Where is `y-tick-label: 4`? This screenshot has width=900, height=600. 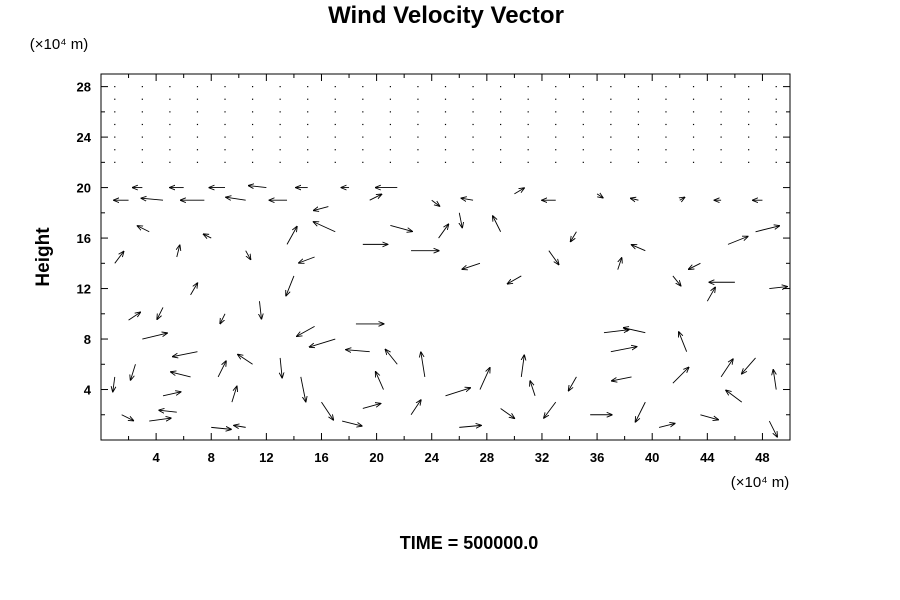
y-tick-label: 4 is located at coordinates (88, 390).